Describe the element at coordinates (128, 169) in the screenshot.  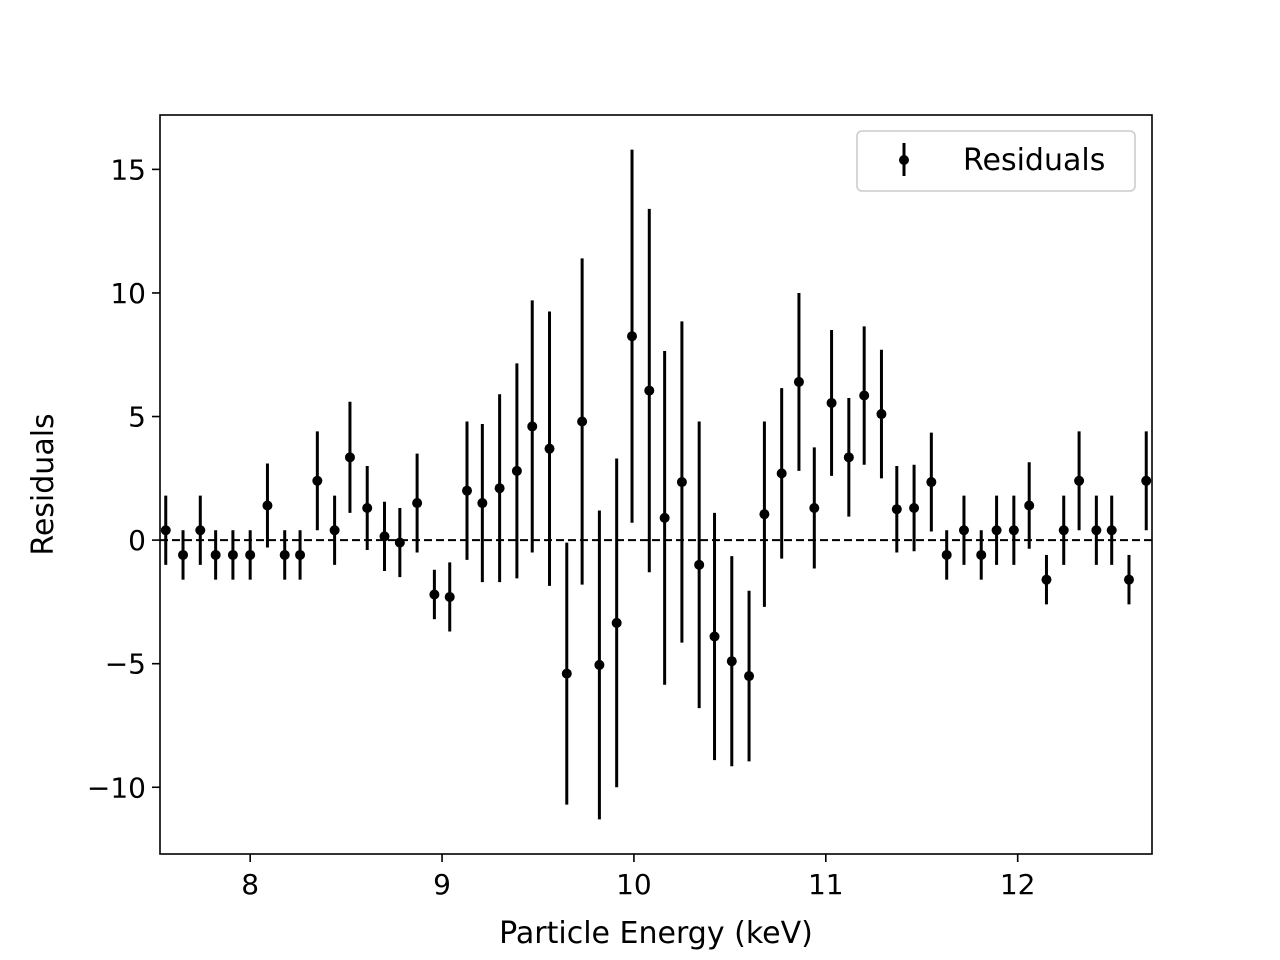
I see `y-tick-label: 15` at that location.